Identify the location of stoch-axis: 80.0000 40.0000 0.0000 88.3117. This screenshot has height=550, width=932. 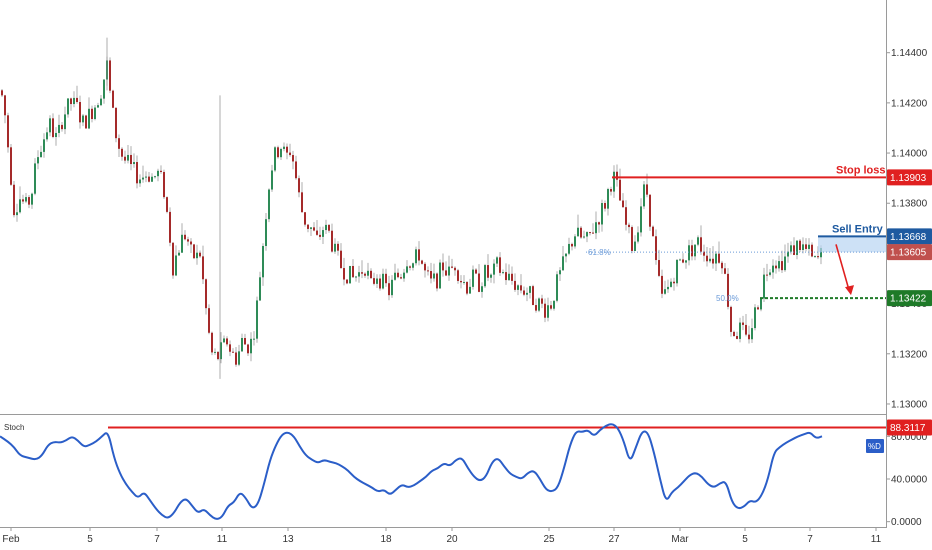
(909, 473).